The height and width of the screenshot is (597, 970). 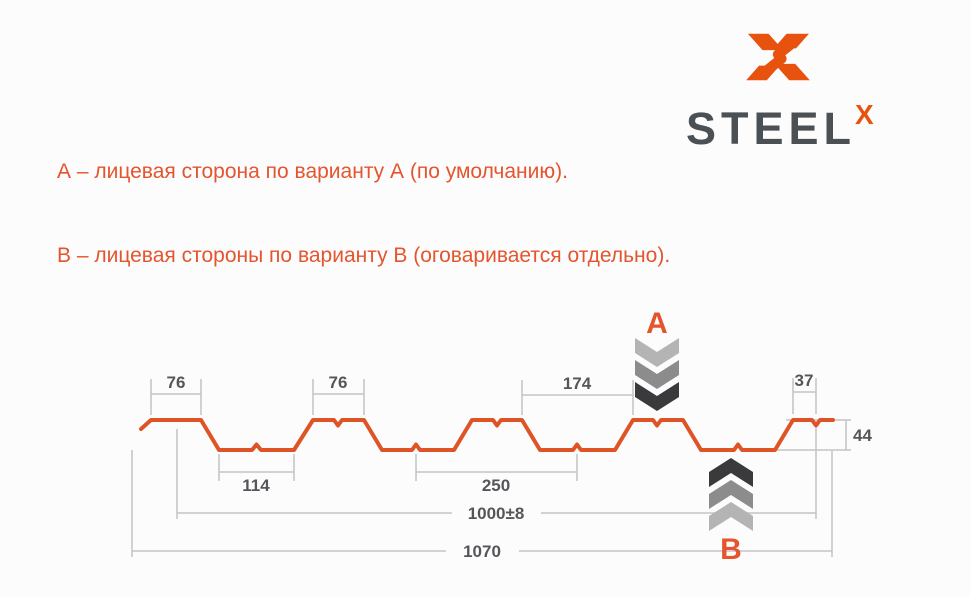 What do you see at coordinates (864, 114) in the screenshot?
I see `brand-suffix: X` at bounding box center [864, 114].